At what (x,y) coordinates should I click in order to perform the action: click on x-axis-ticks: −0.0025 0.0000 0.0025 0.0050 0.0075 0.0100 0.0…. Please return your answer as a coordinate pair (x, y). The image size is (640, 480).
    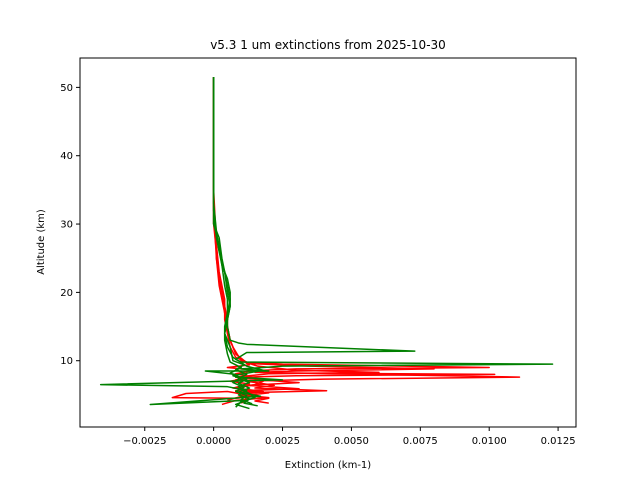
    Looking at the image, I should click on (349, 437).